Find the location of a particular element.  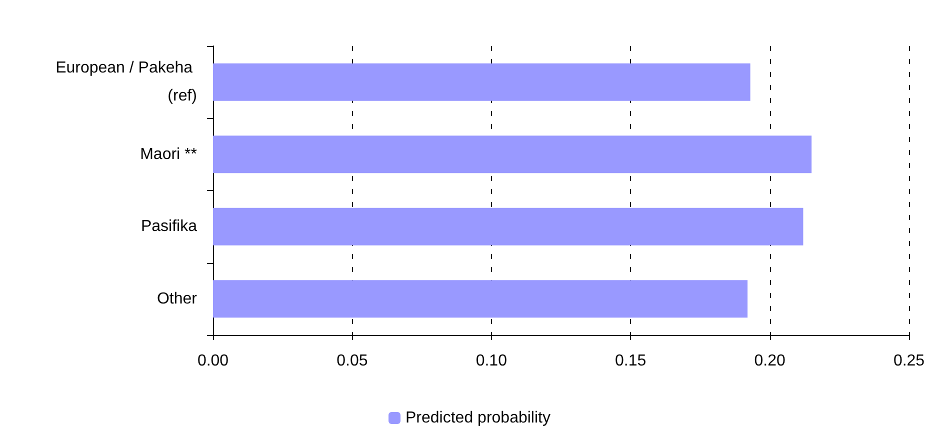

x-tick-label: 0.05 is located at coordinates (352, 361).